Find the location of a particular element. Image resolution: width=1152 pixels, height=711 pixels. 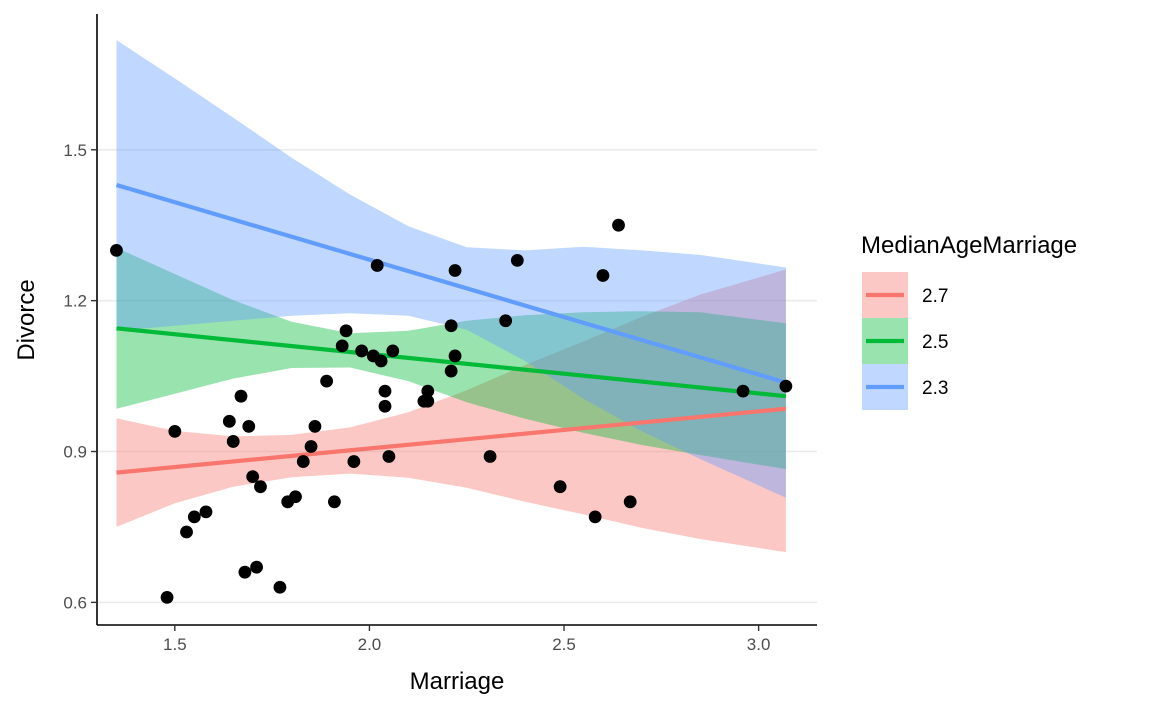

y-tick-label: 1.5 is located at coordinates (75, 150).